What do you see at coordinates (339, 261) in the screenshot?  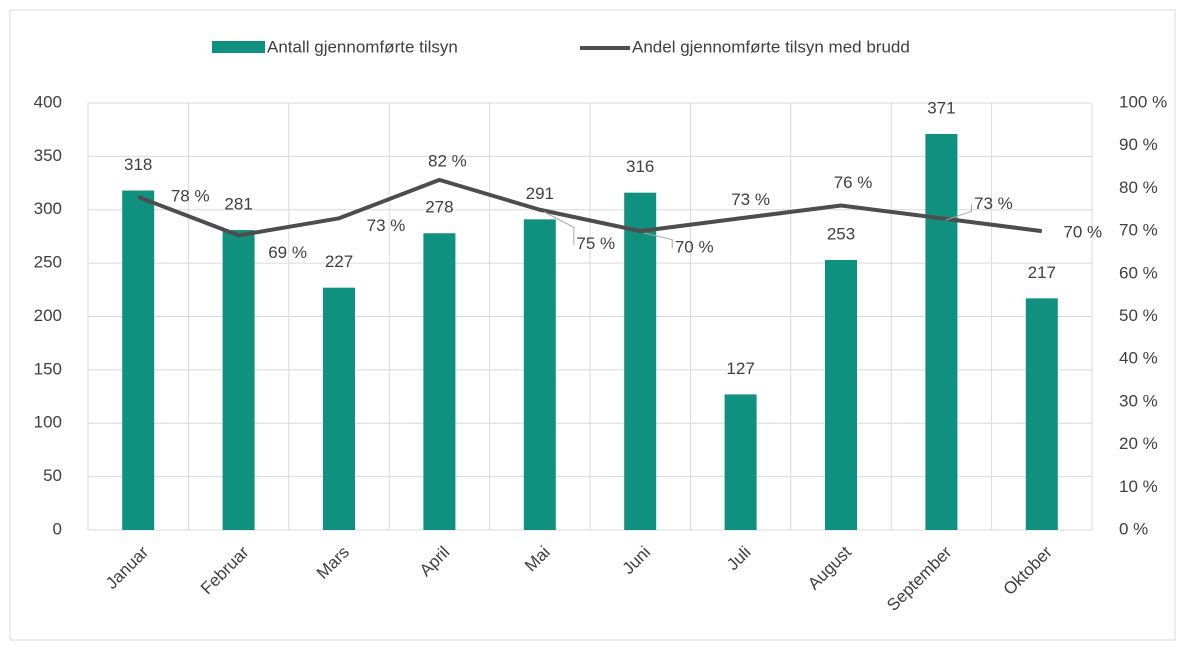 I see `bar-value-label: 227` at bounding box center [339, 261].